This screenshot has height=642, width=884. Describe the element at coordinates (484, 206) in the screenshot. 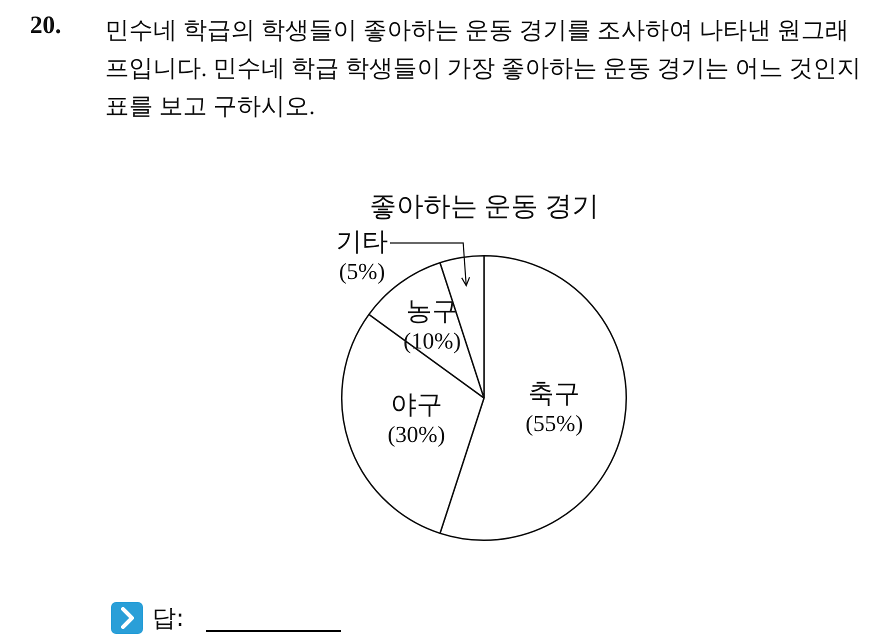

I see `chart-title: 좋아하는 운동 경기` at that location.